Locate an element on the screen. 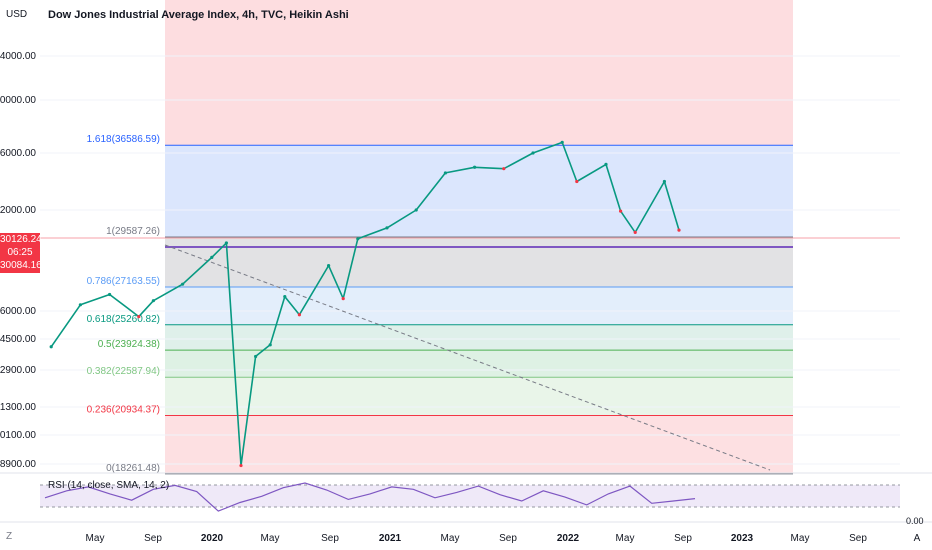 Image resolution: width=932 pixels, height=550 pixels. rsi-band is located at coordinates (470, 496).